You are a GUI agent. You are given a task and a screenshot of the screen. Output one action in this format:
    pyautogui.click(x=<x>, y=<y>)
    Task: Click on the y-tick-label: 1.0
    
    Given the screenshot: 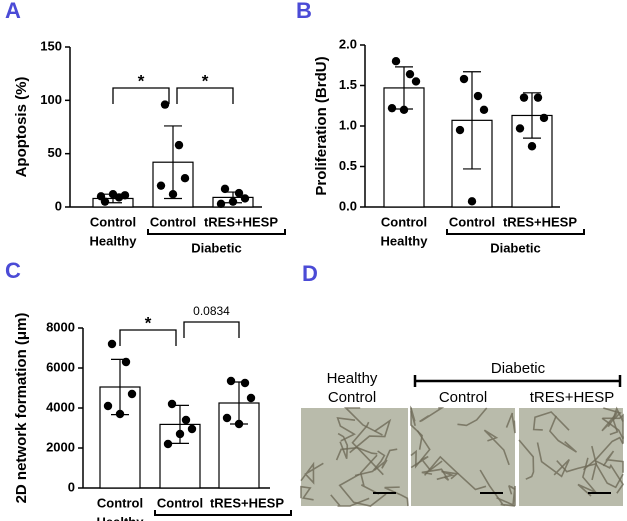 What is the action you would take?
    pyautogui.click(x=348, y=124)
    